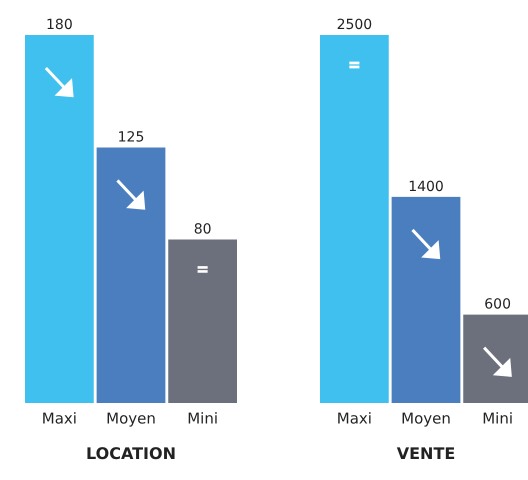 The height and width of the screenshot is (480, 528). What do you see at coordinates (131, 453) in the screenshot?
I see `text: LOCATION` at bounding box center [131, 453].